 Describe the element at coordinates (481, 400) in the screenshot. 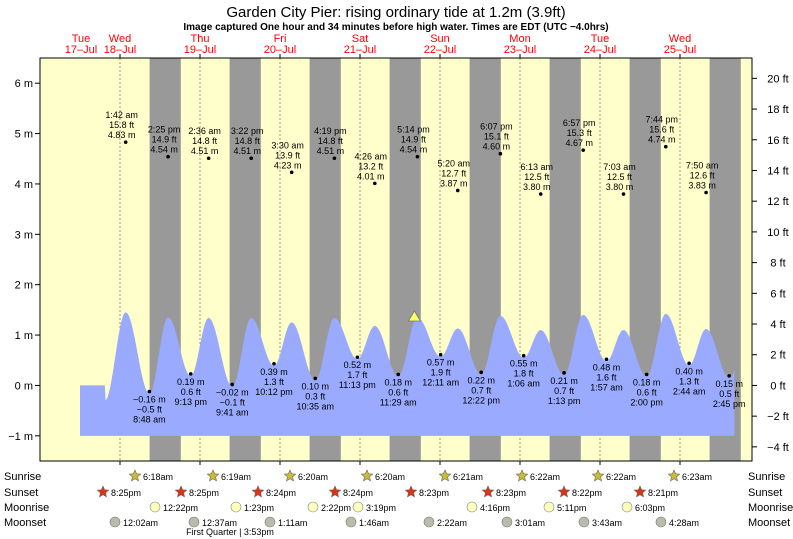

I see `low-tide-time: 12:22 pm` at that location.